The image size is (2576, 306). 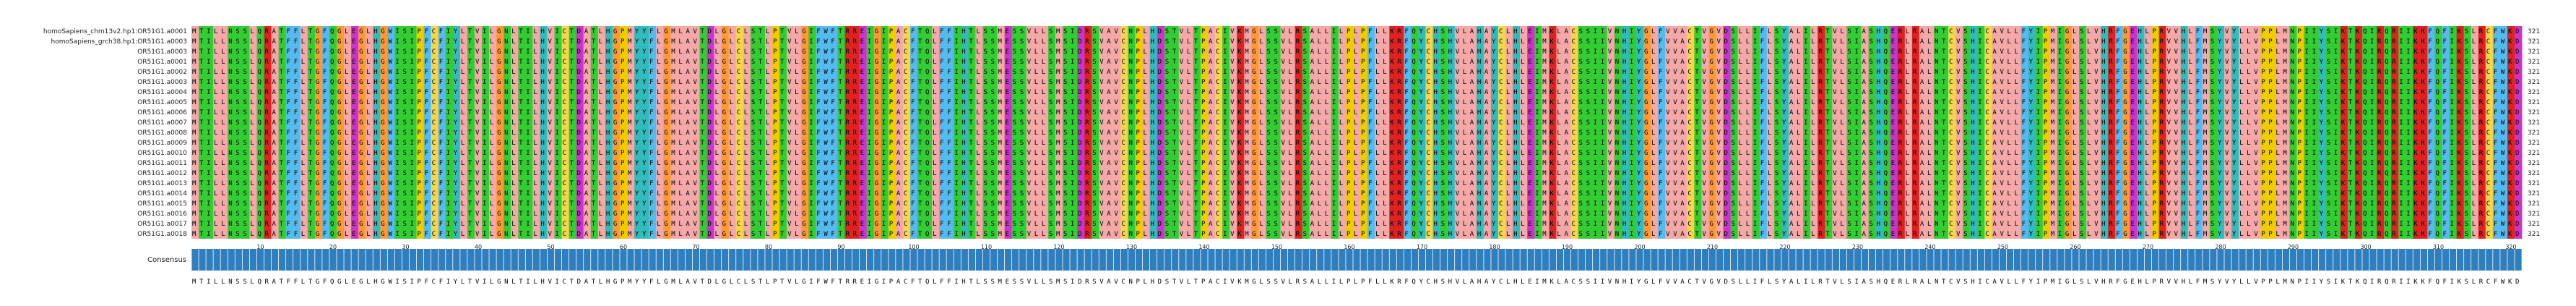 I want to click on residue-letter: Y, so click(x=2234, y=72).